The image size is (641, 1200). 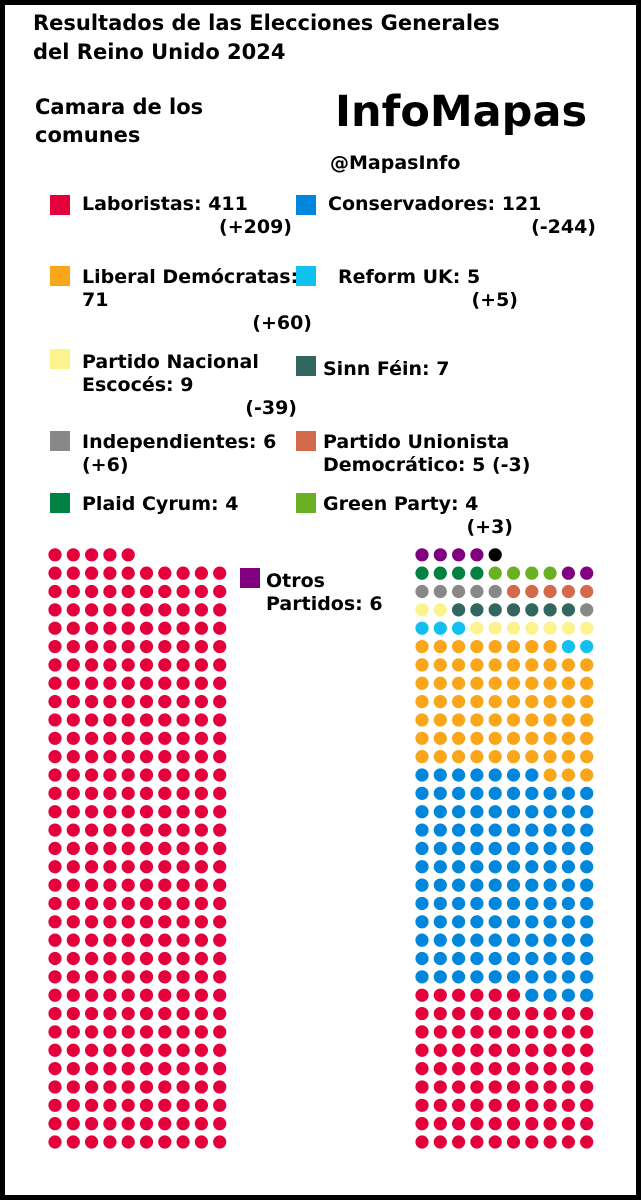 What do you see at coordinates (165, 204) in the screenshot?
I see `legend-label: Laboristas: 411` at bounding box center [165, 204].